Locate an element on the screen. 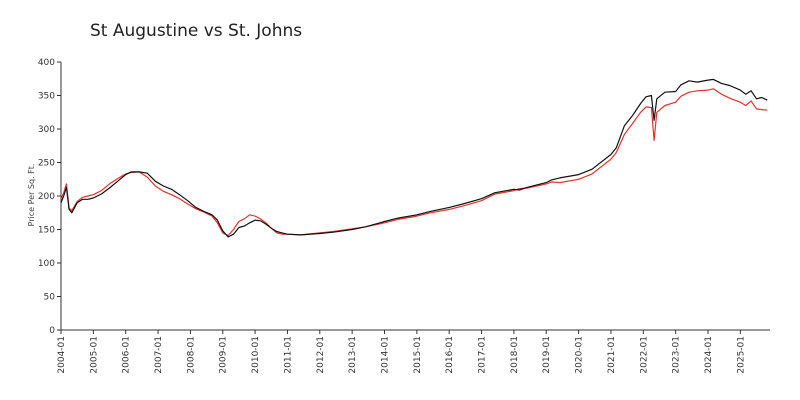  x-tick-label: 2006-01 is located at coordinates (127, 355).